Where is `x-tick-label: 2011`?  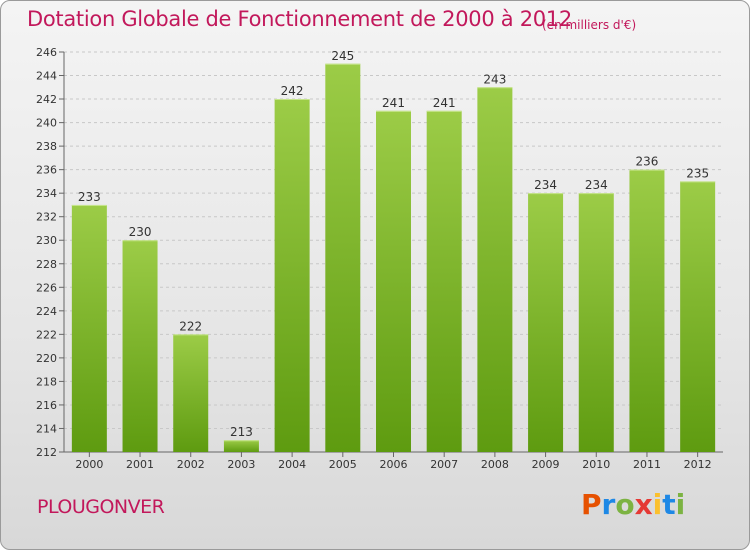 x-tick-label: 2011 is located at coordinates (647, 464).